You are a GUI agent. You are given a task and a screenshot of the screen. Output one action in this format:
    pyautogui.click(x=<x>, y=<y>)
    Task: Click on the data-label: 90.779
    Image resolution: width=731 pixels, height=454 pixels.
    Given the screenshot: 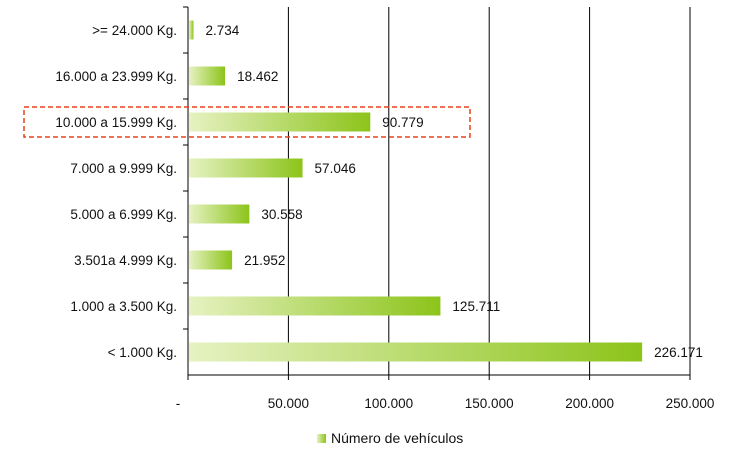 What is the action you would take?
    pyautogui.click(x=402, y=122)
    